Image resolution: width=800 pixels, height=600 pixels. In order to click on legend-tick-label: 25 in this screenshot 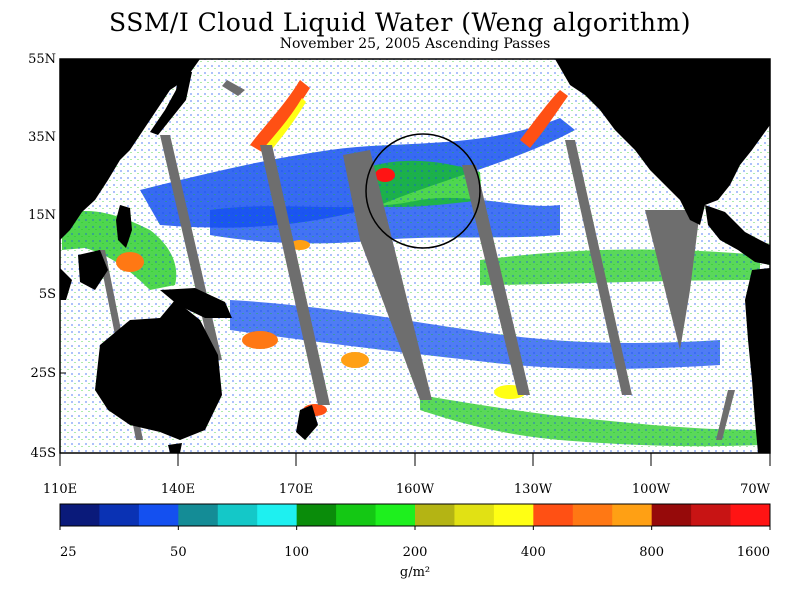, I will do `click(68, 552)`.